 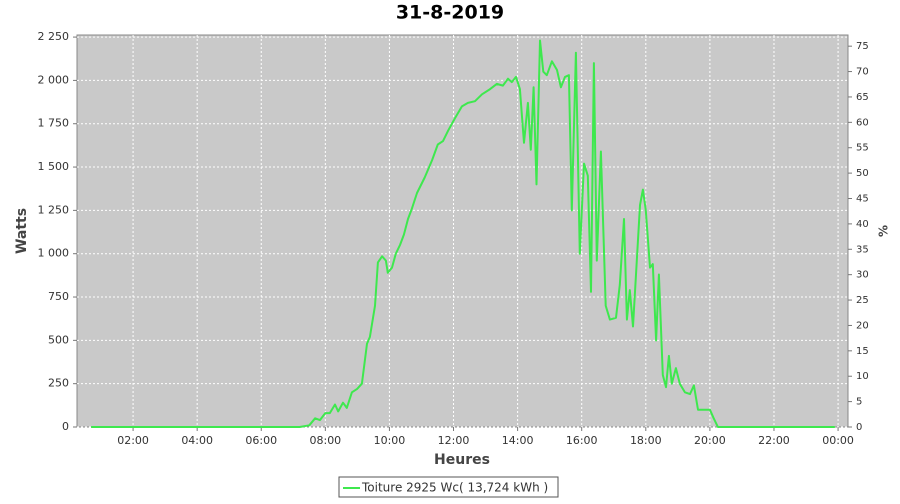 I want to click on y-tick-label: 0, so click(x=65, y=426).